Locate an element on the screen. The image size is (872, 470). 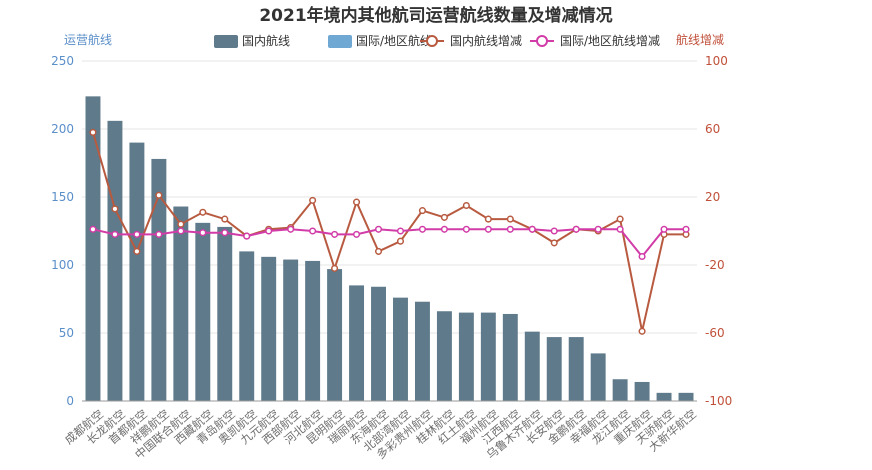
chart-title: 2021年境内其他航司运营航线数量及增减情况 is located at coordinates (435, 15).